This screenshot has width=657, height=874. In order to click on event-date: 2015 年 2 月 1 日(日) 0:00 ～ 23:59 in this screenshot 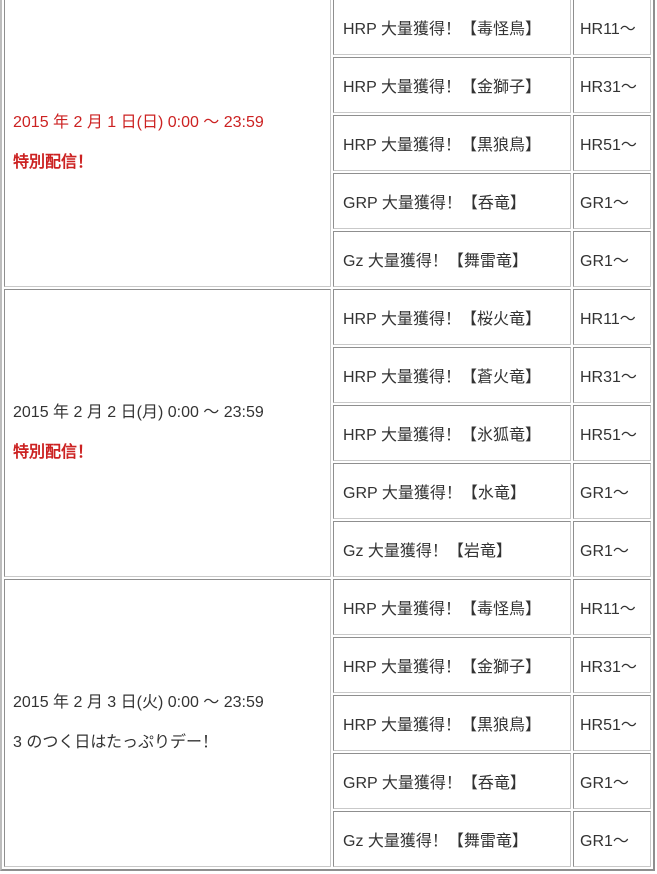, I will do `click(138, 122)`.